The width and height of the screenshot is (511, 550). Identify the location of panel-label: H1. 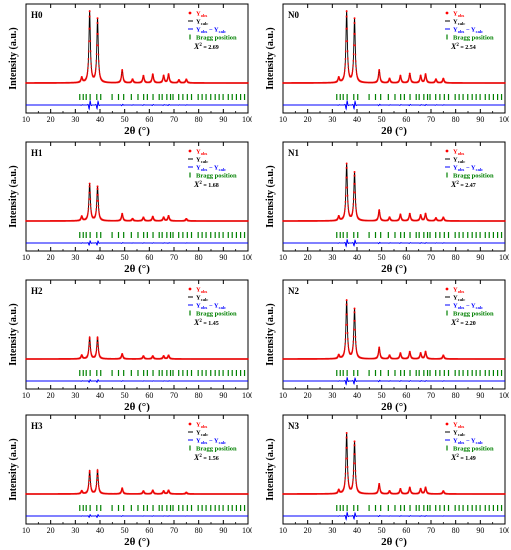
(37, 153).